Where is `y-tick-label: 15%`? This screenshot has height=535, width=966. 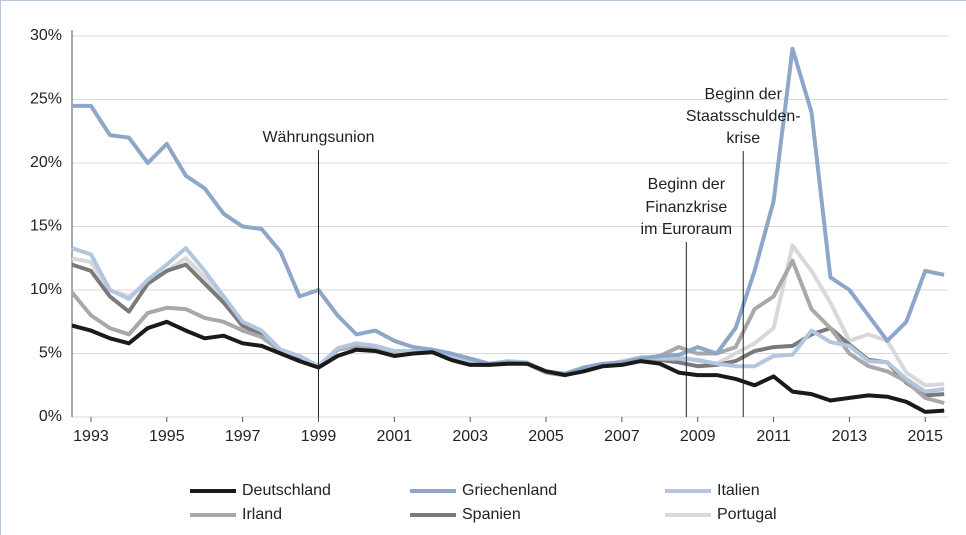
y-tick-label: 15% is located at coordinates (46, 226).